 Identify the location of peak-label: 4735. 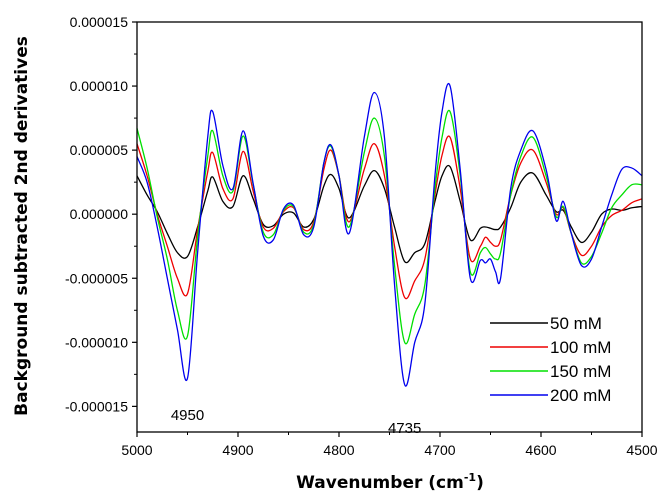
(404, 428).